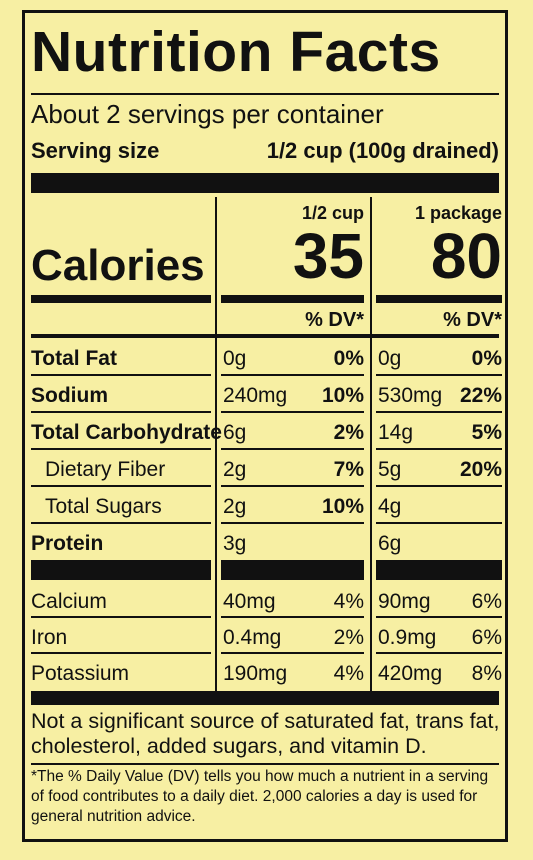 The height and width of the screenshot is (860, 533). What do you see at coordinates (74, 358) in the screenshot?
I see `nutrient-name: Total Fat` at bounding box center [74, 358].